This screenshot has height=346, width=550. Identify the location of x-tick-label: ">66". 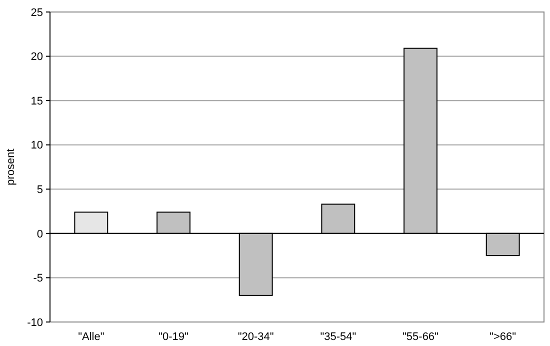
(503, 337).